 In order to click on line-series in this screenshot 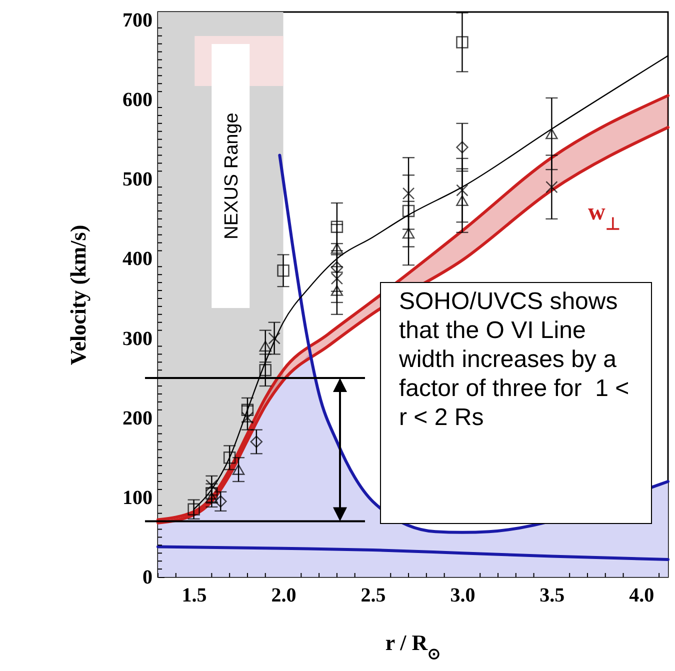, I will do `click(413, 553)`.